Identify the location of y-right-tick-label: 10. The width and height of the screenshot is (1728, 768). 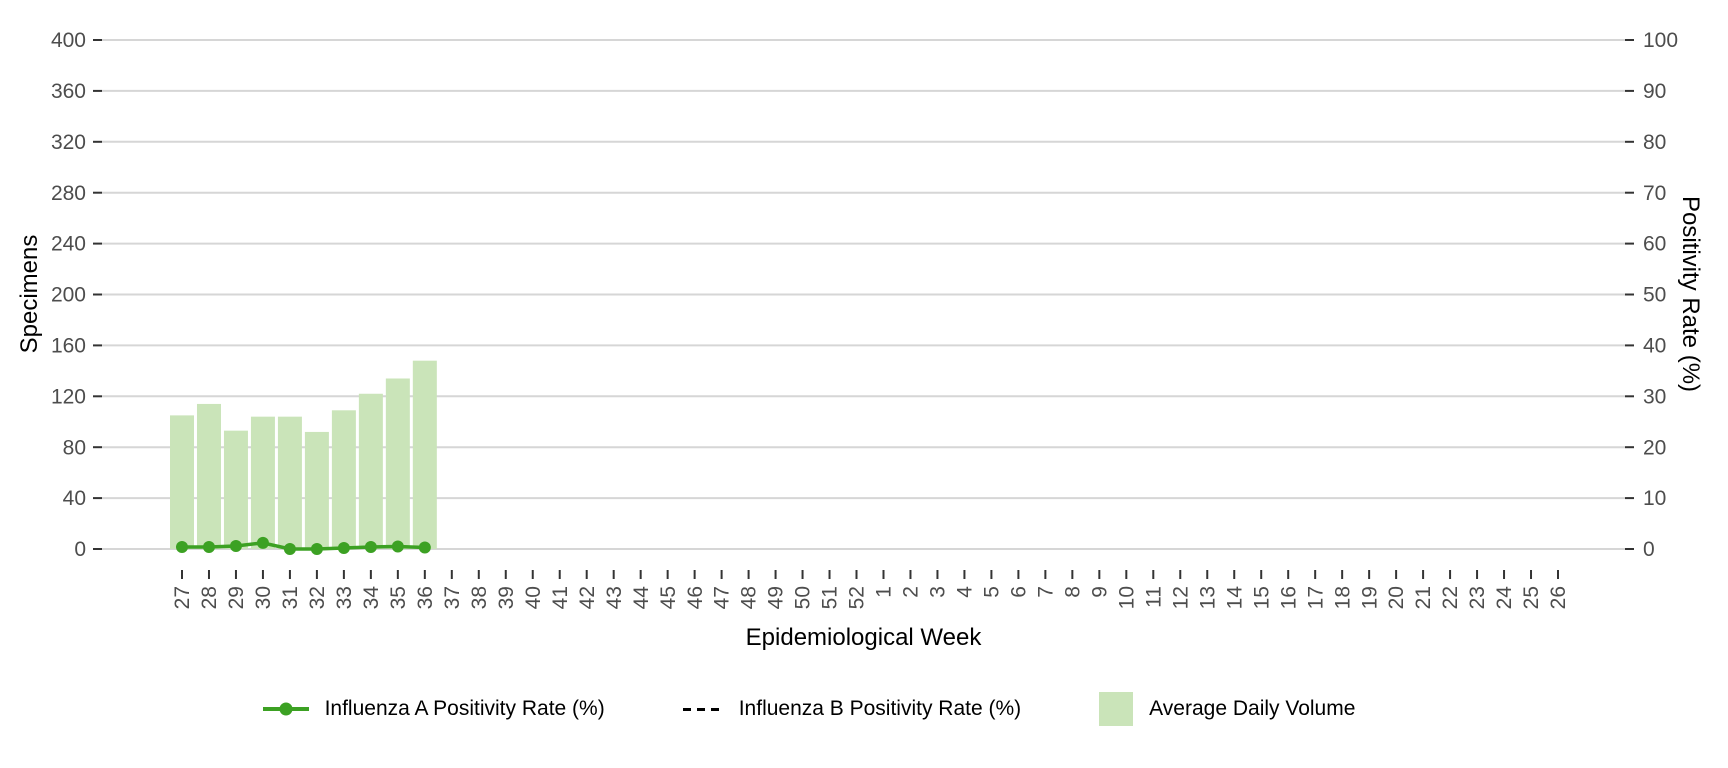
(1654, 498).